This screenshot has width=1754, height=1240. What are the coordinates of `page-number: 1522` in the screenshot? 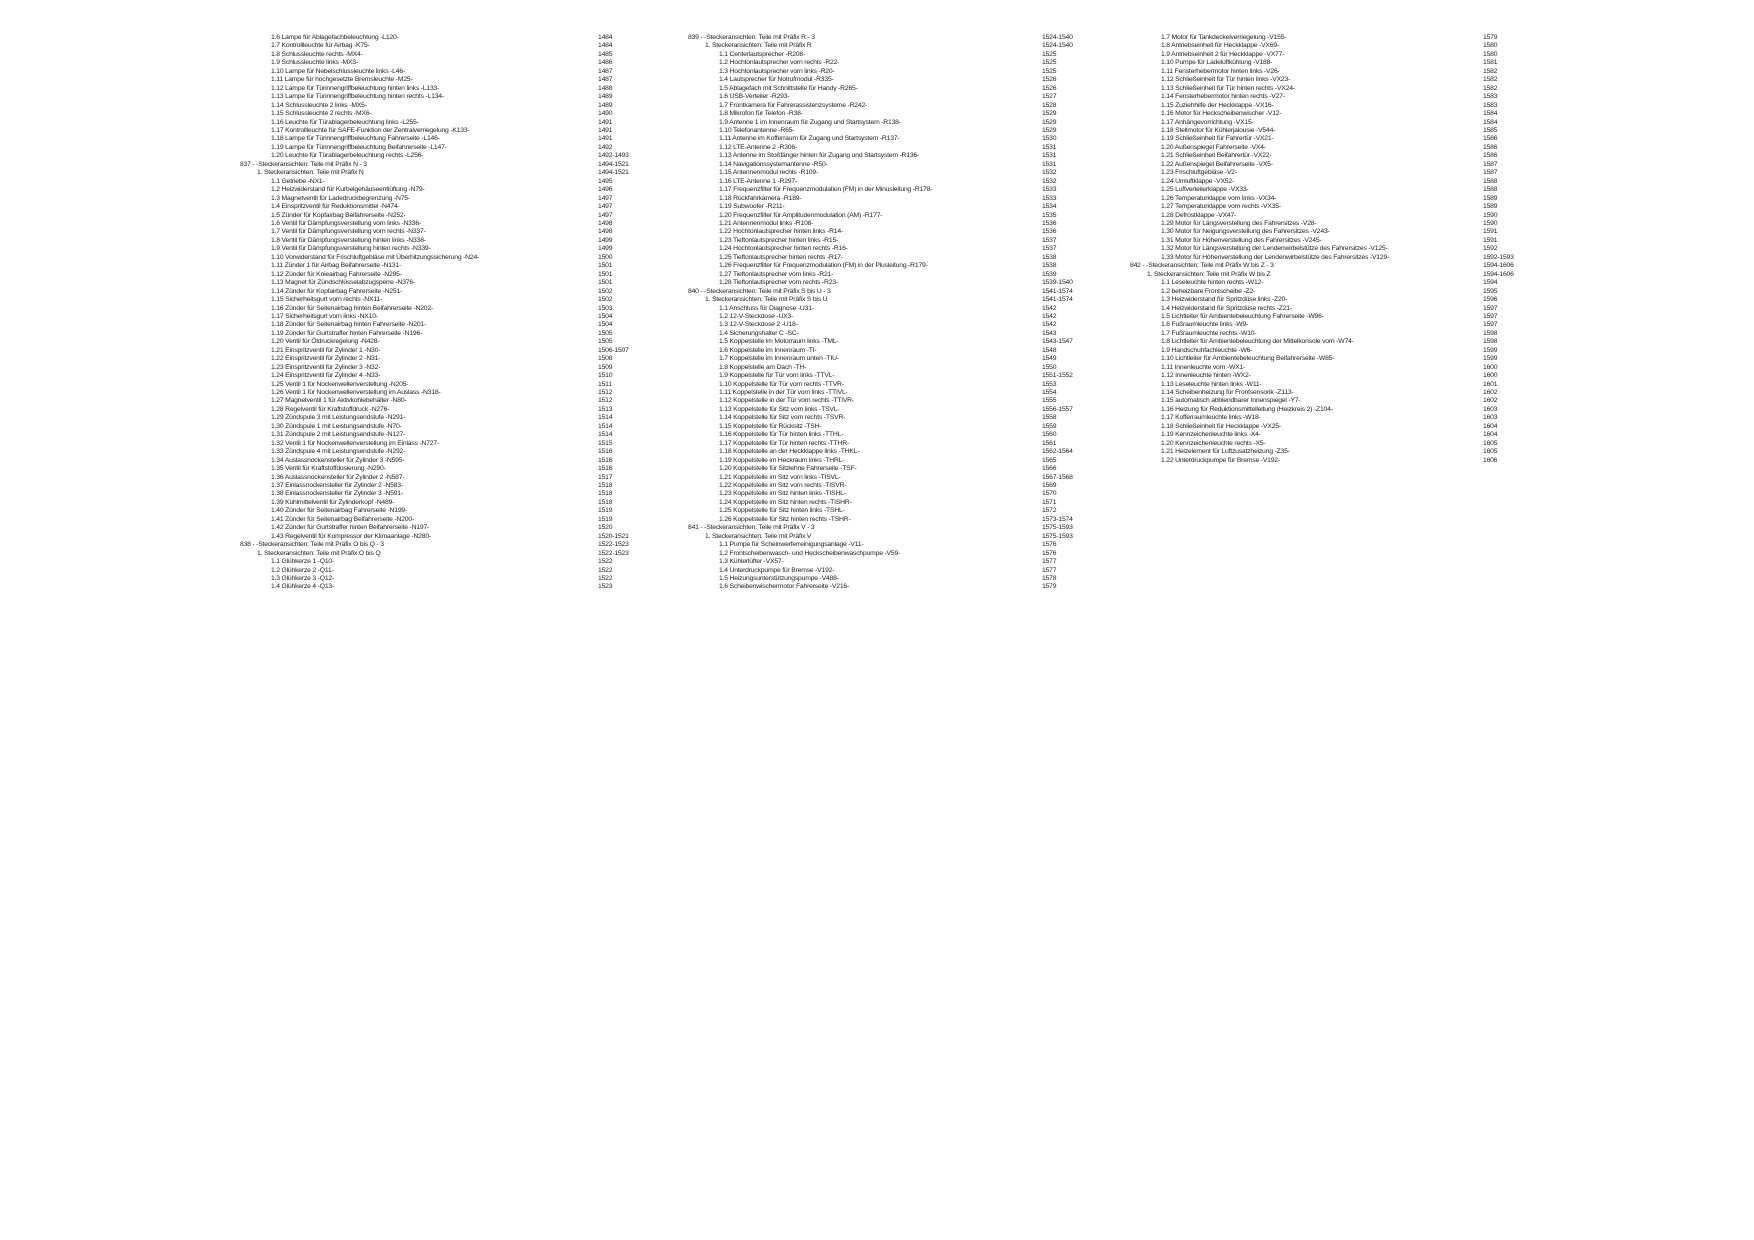 It's located at (605, 562).